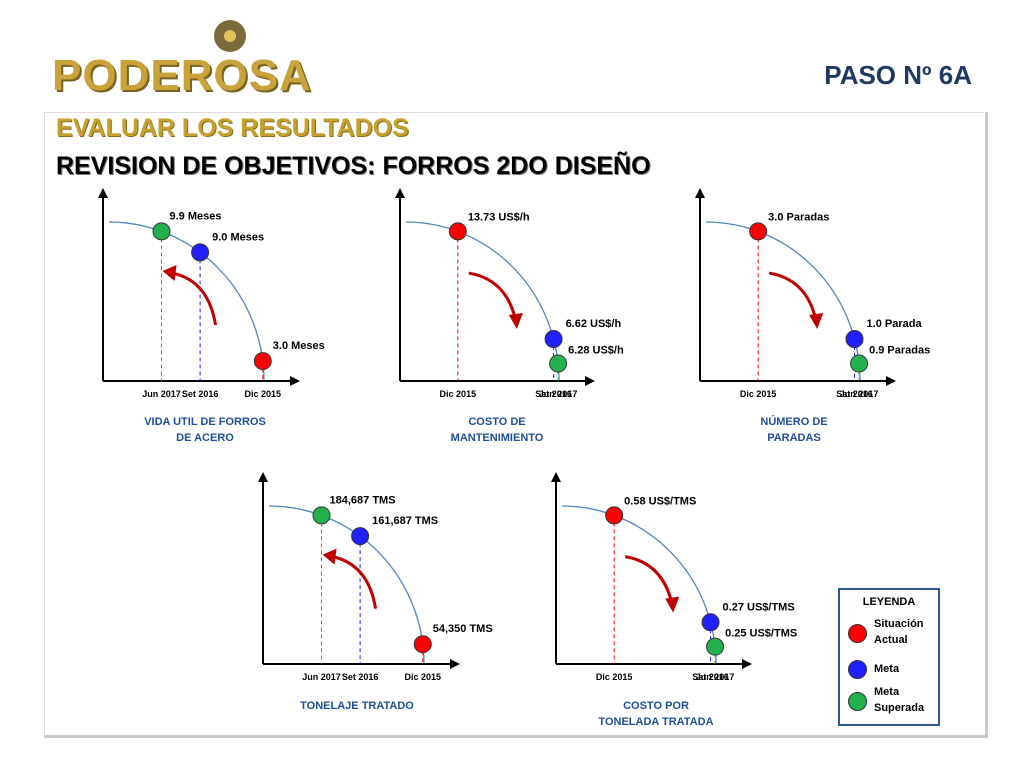  Describe the element at coordinates (232, 128) in the screenshot. I see `page-title: EVALUAR LOS RESULTADOS` at that location.